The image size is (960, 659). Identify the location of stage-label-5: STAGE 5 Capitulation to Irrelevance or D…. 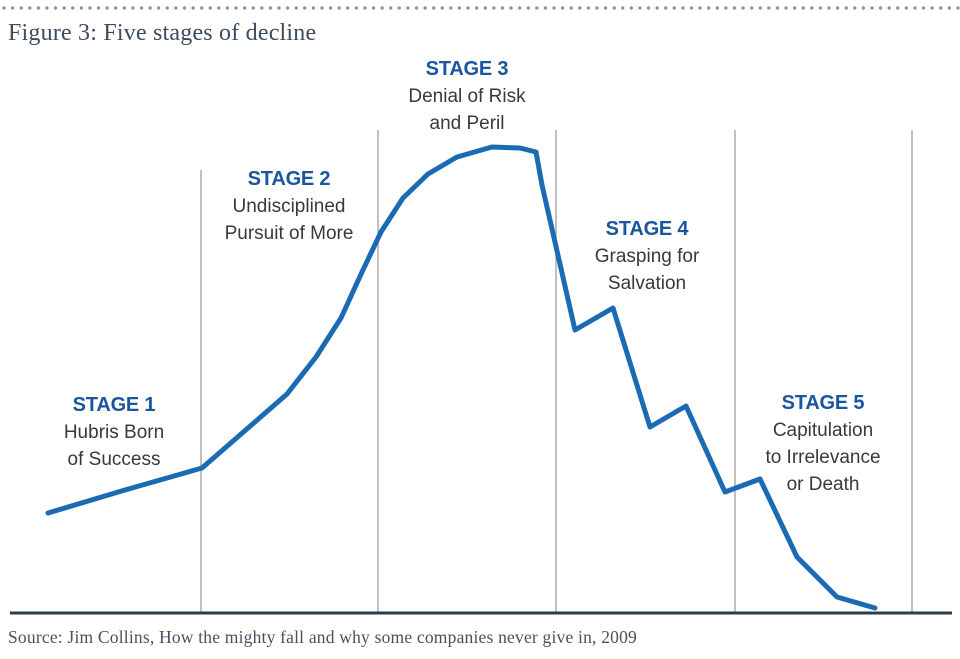
(822, 444).